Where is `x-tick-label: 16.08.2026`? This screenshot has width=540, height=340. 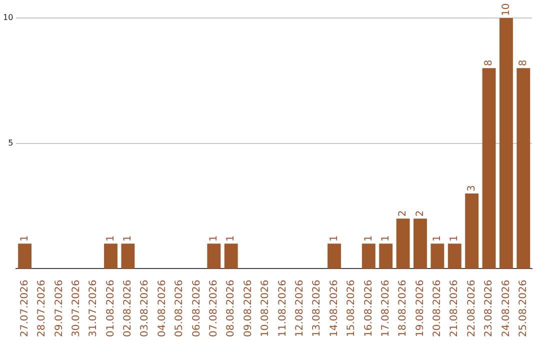 x-tick-label: 16.08.2026 is located at coordinates (368, 309).